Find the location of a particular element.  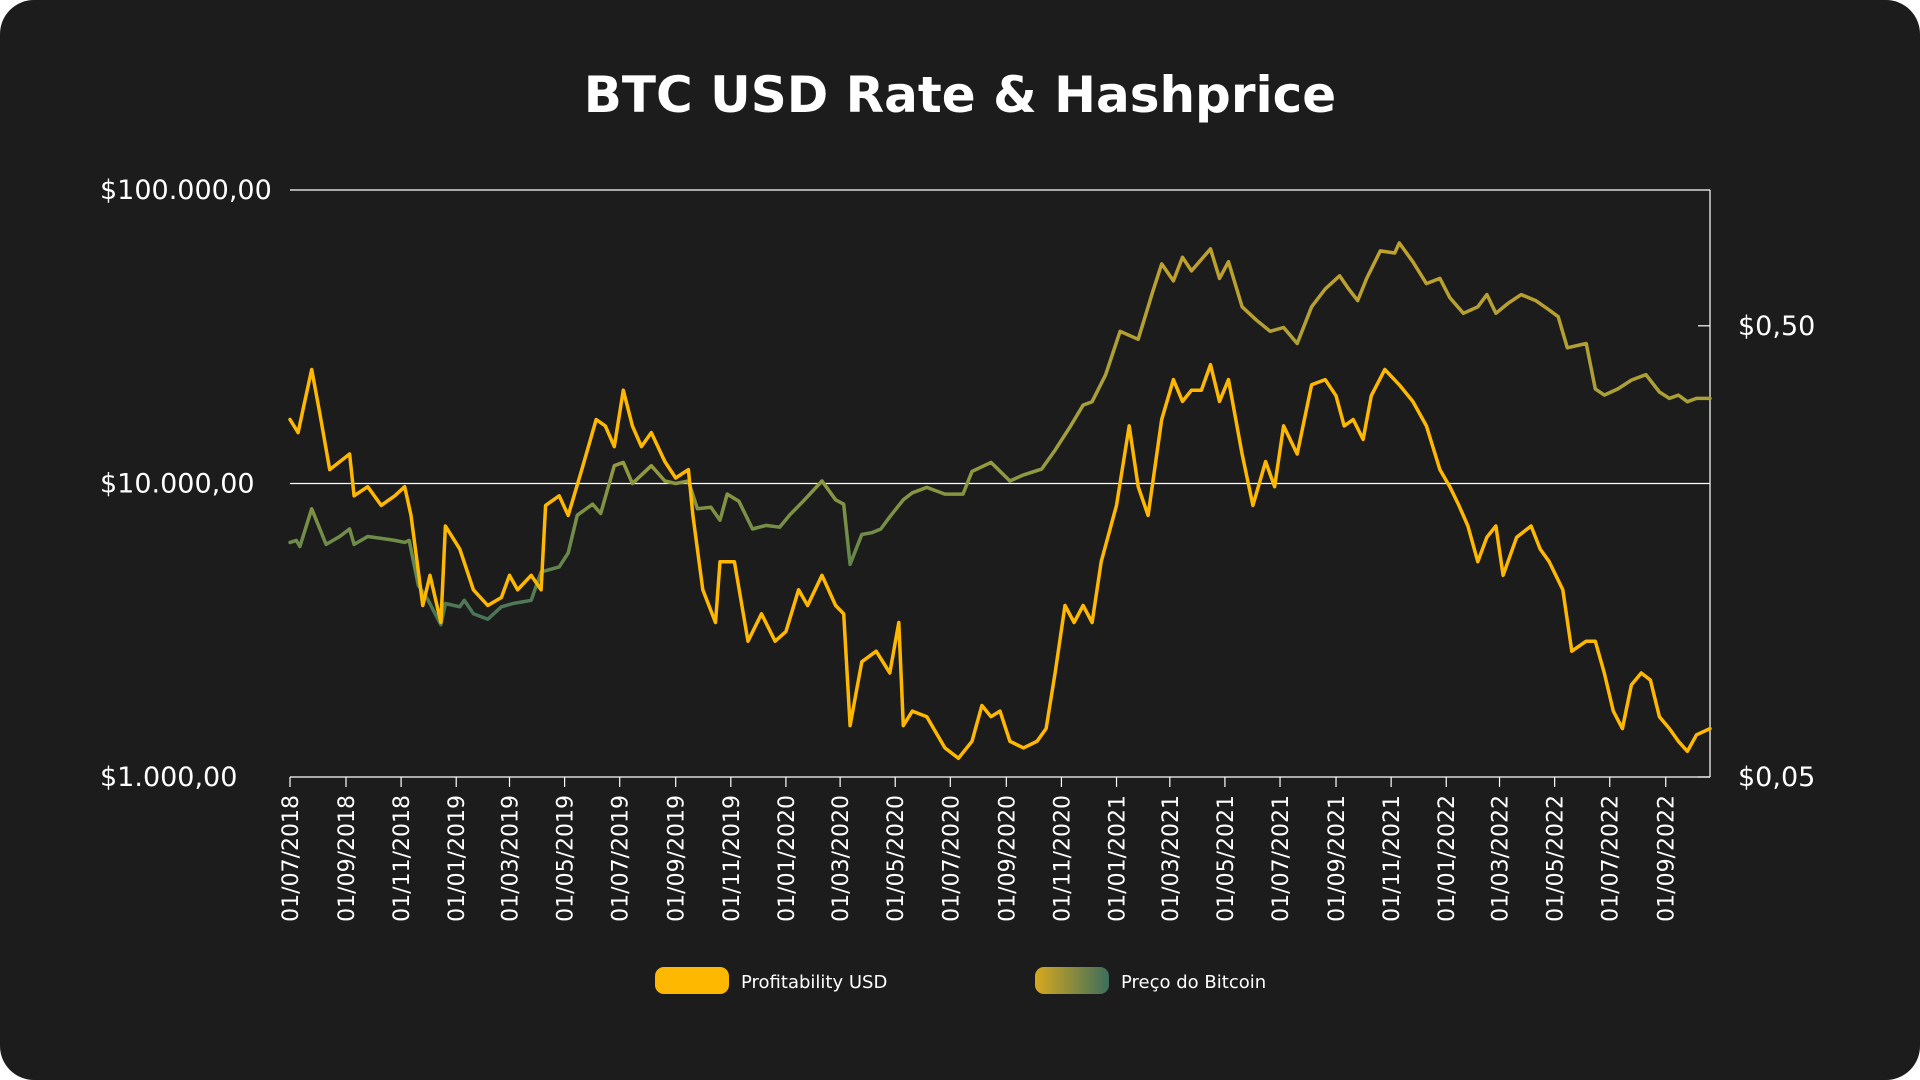

x-tick-label: 01/05/2022 is located at coordinates (1556, 858).